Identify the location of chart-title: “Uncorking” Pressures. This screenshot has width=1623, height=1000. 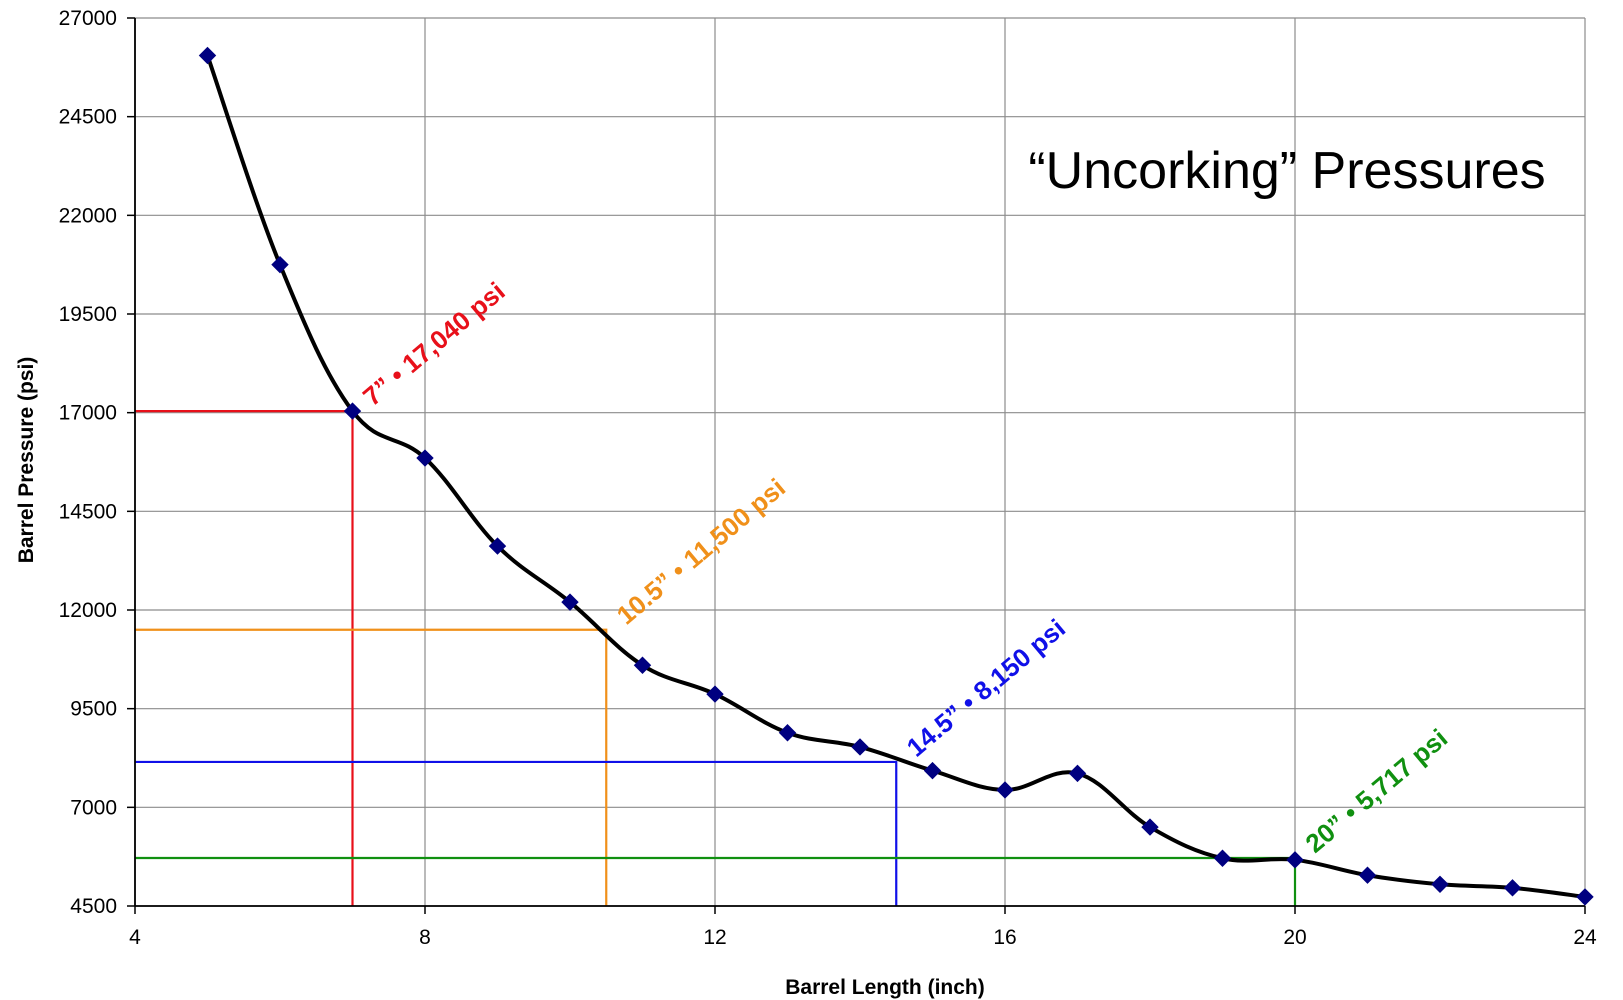
(1286, 171).